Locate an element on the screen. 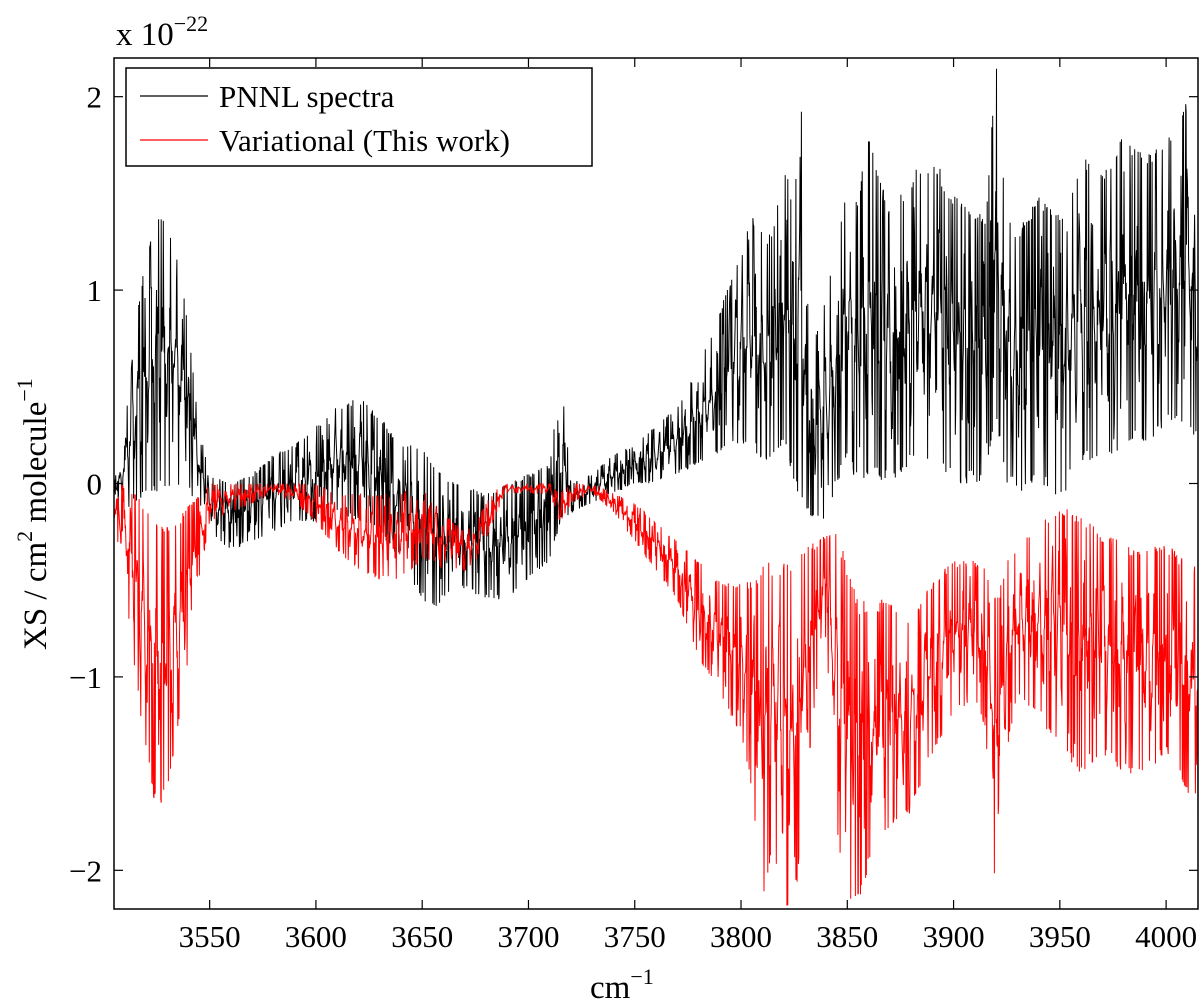 This screenshot has width=1200, height=1005. y-label-part1: XS / cm is located at coordinates (36, 596).